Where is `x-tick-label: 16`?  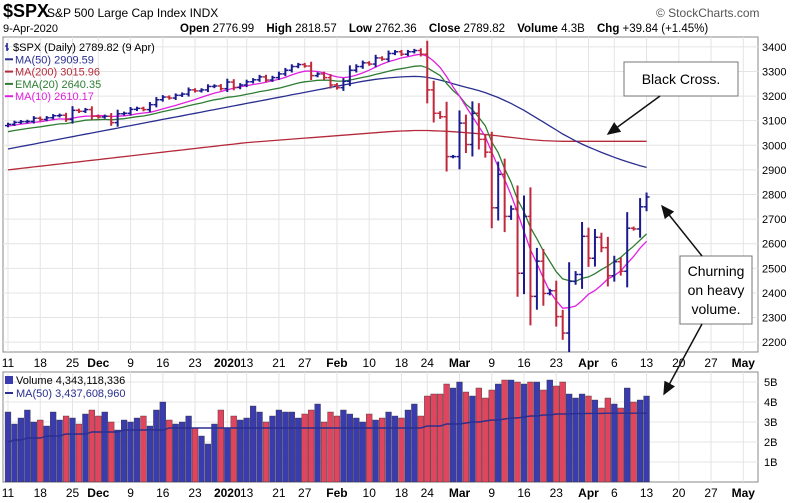
x-tick-label: 16 is located at coordinates (163, 493).